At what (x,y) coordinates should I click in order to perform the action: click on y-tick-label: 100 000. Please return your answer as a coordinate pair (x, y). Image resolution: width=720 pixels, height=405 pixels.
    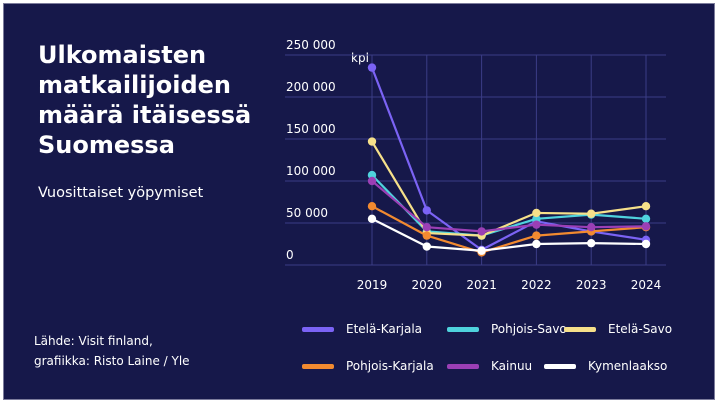
    Looking at the image, I should click on (311, 171).